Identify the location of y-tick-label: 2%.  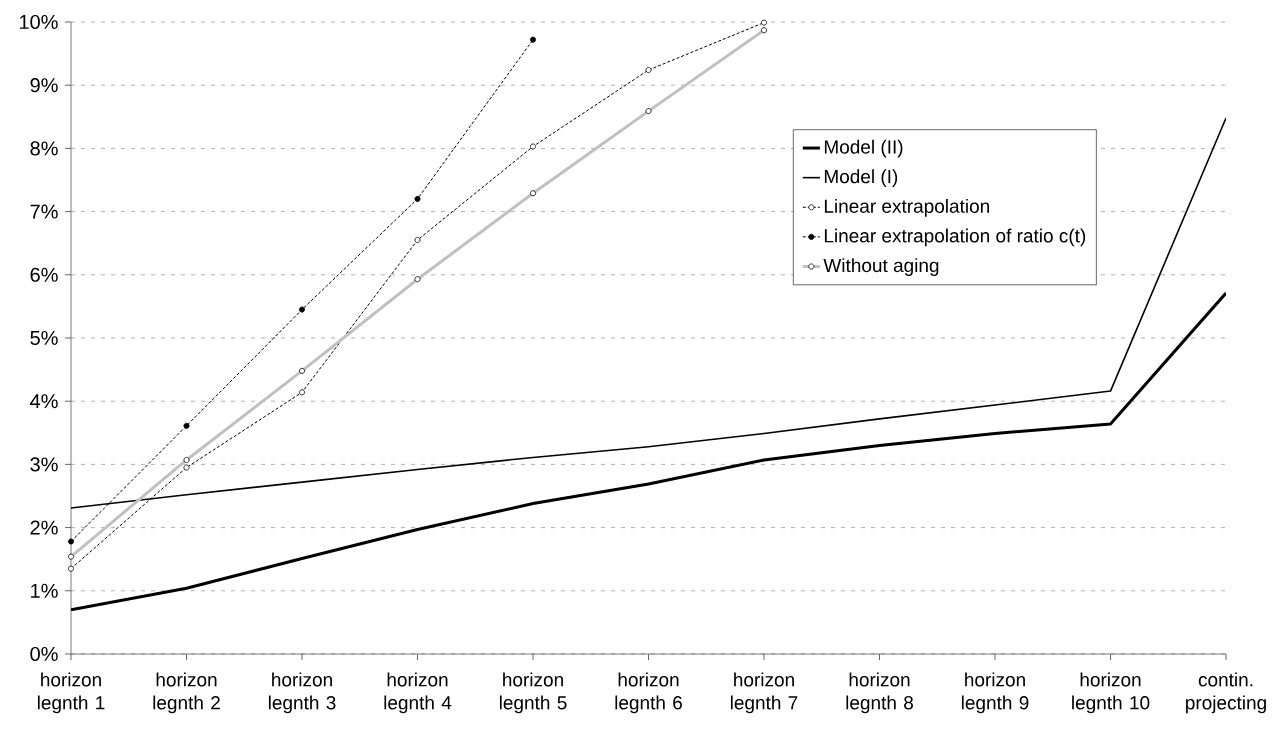
(44, 527).